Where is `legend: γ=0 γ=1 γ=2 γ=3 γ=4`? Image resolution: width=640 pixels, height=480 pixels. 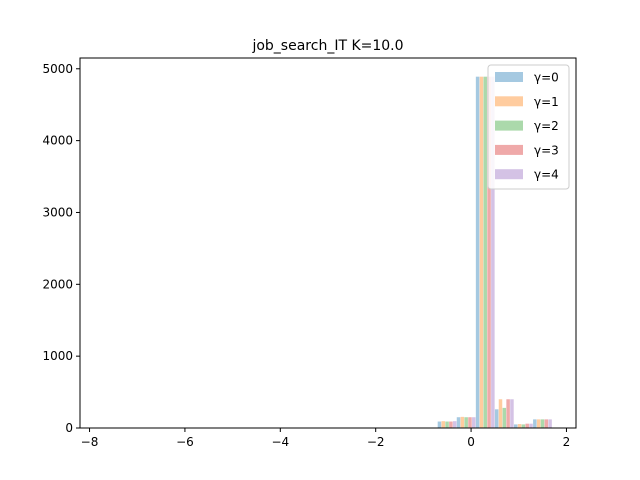 legend: γ=0 γ=1 γ=2 γ=3 γ=4 is located at coordinates (528, 127).